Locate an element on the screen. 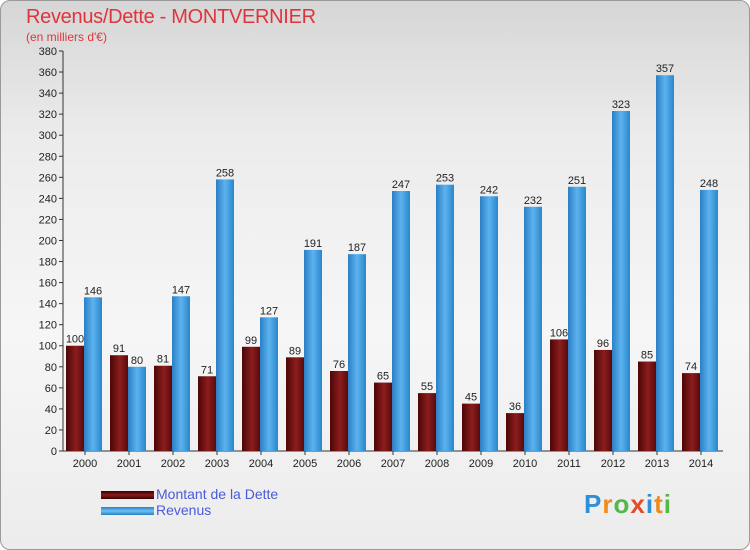 This screenshot has width=750, height=550. y-tick-label: 0 is located at coordinates (54, 452).